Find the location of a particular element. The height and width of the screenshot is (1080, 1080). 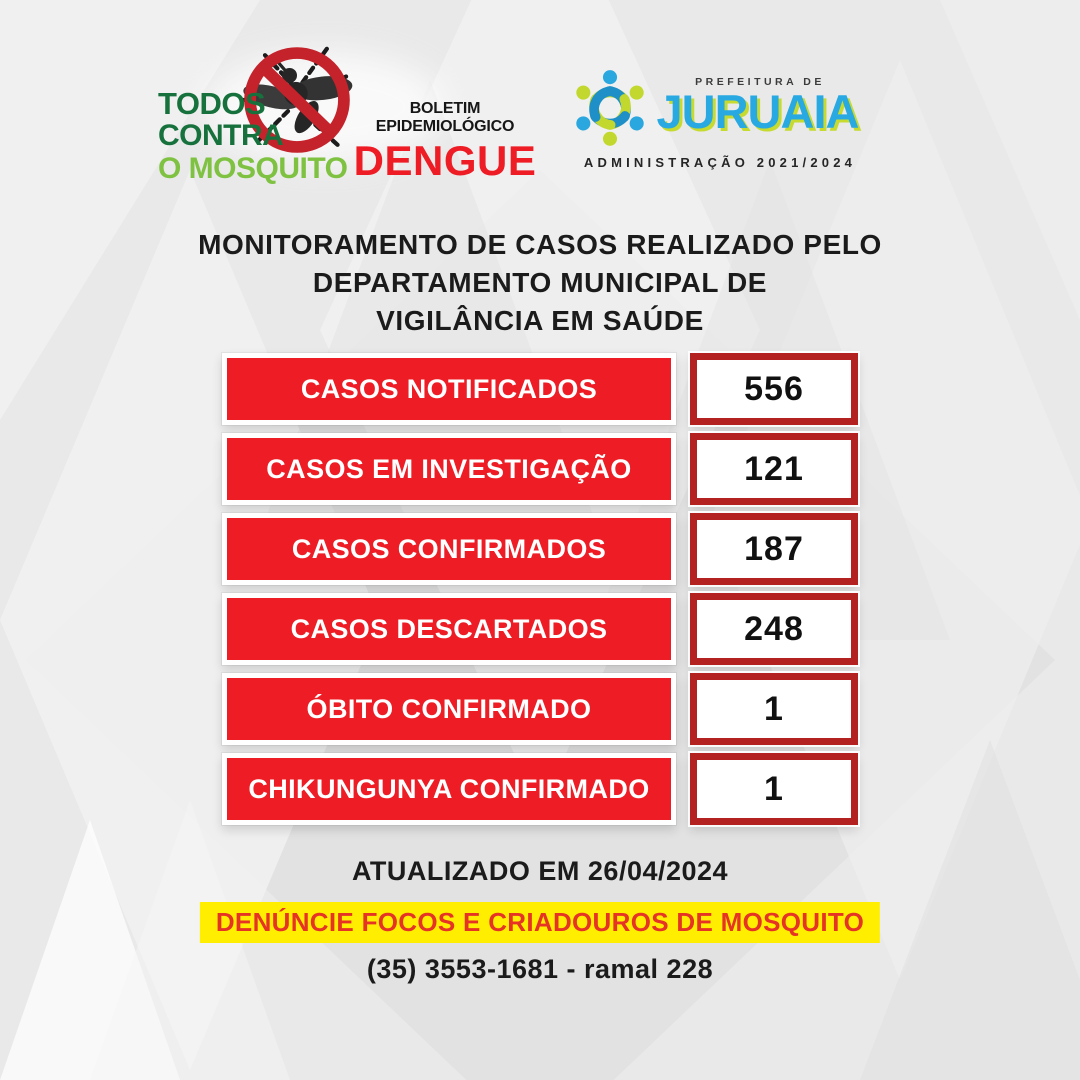

case-value: 187 is located at coordinates (774, 548).